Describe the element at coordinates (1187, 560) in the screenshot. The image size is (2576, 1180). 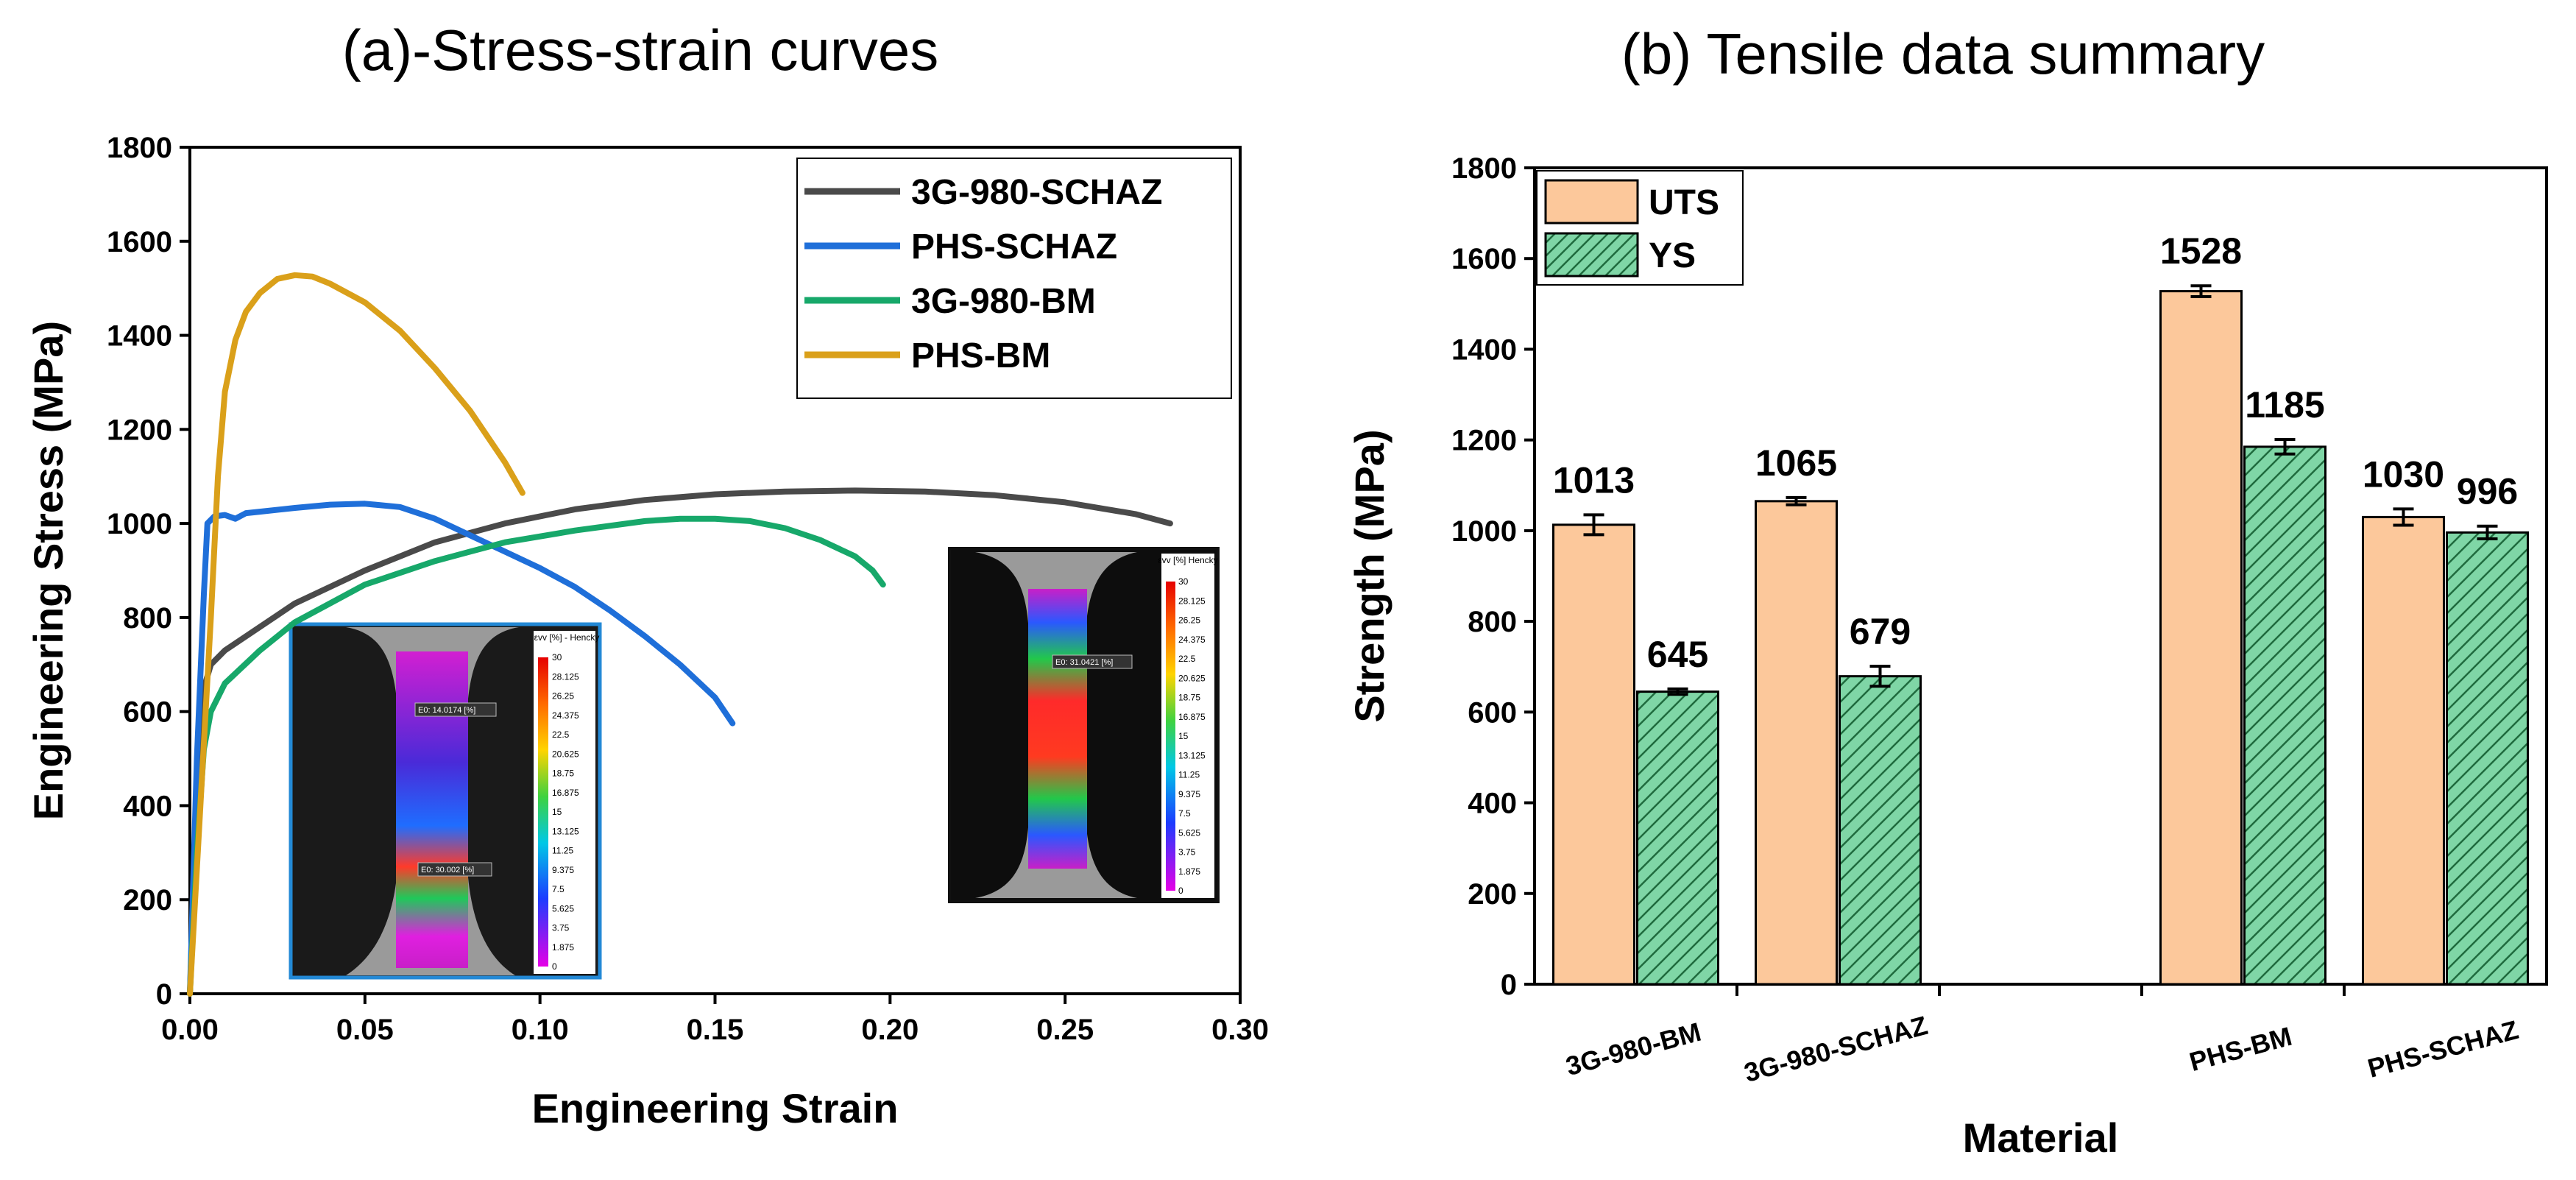
I see `legend-title-right: εvv [%] Hencky` at that location.